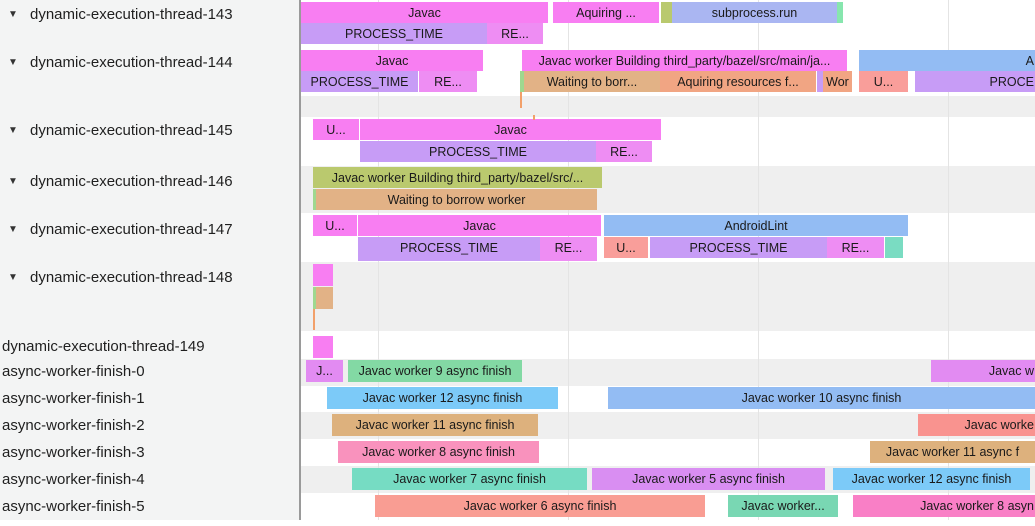  Describe the element at coordinates (438, 452) in the screenshot. I see `event-bar-javac-worker-8-async-finish: Javac worker 8 async finish` at that location.